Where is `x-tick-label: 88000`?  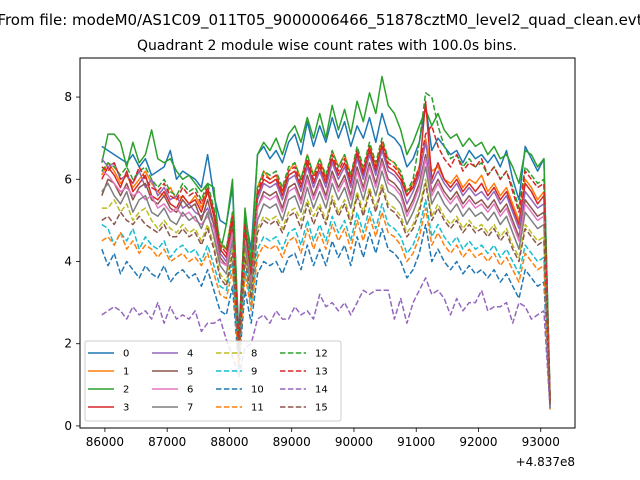 x-tick-label: 88000 is located at coordinates (229, 442).